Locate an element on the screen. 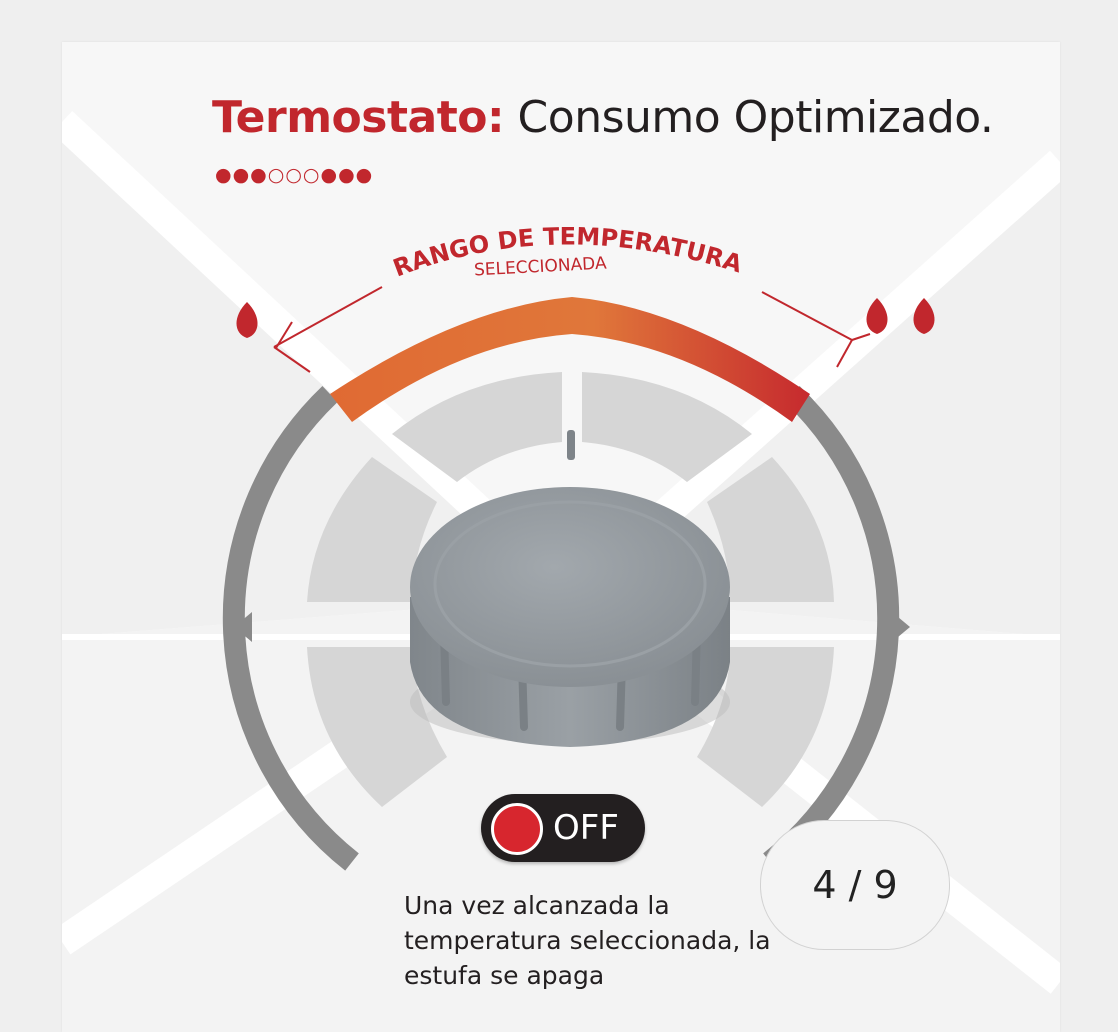 This screenshot has width=1118, height=1032. selected-range-arc is located at coordinates (570, 359).